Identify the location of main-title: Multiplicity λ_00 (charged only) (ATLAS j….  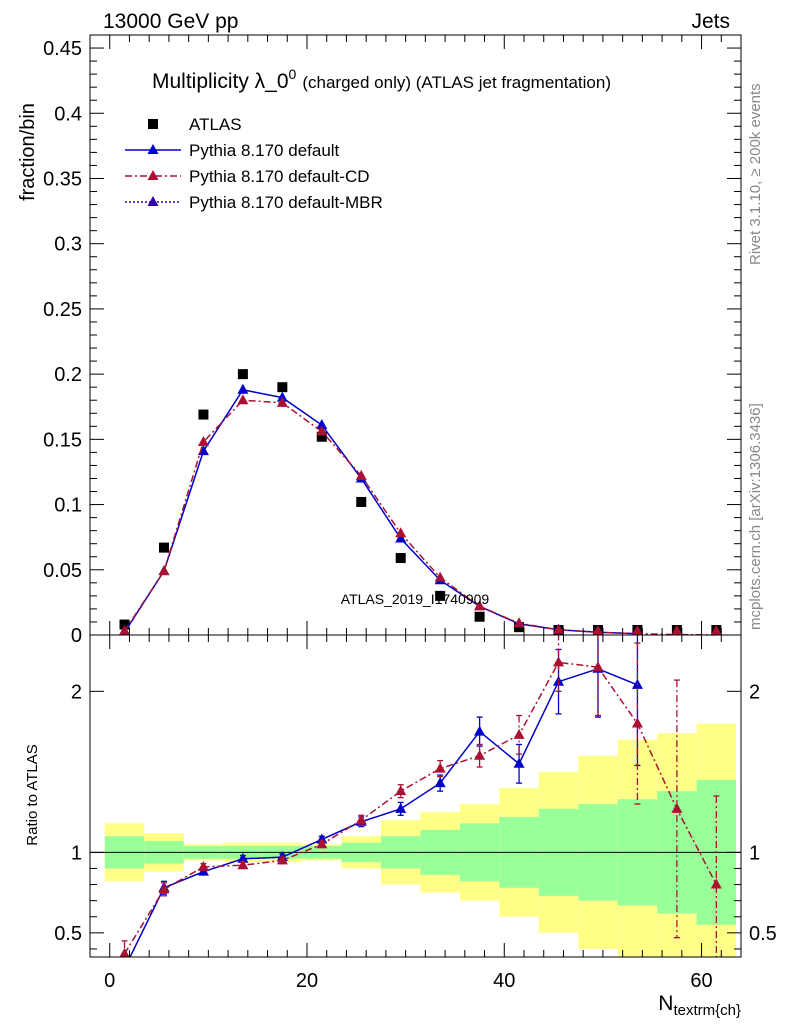
(381, 79).